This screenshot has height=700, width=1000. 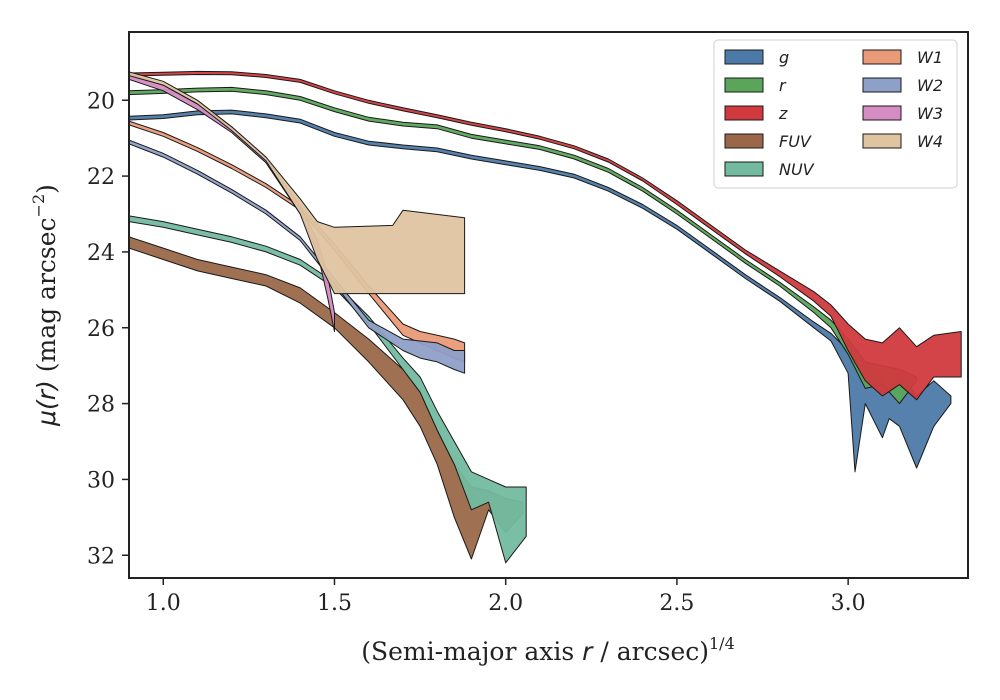 What do you see at coordinates (548, 650) in the screenshot?
I see `x-axis-label: (Semi-major axis r / arcsec)1/4` at bounding box center [548, 650].